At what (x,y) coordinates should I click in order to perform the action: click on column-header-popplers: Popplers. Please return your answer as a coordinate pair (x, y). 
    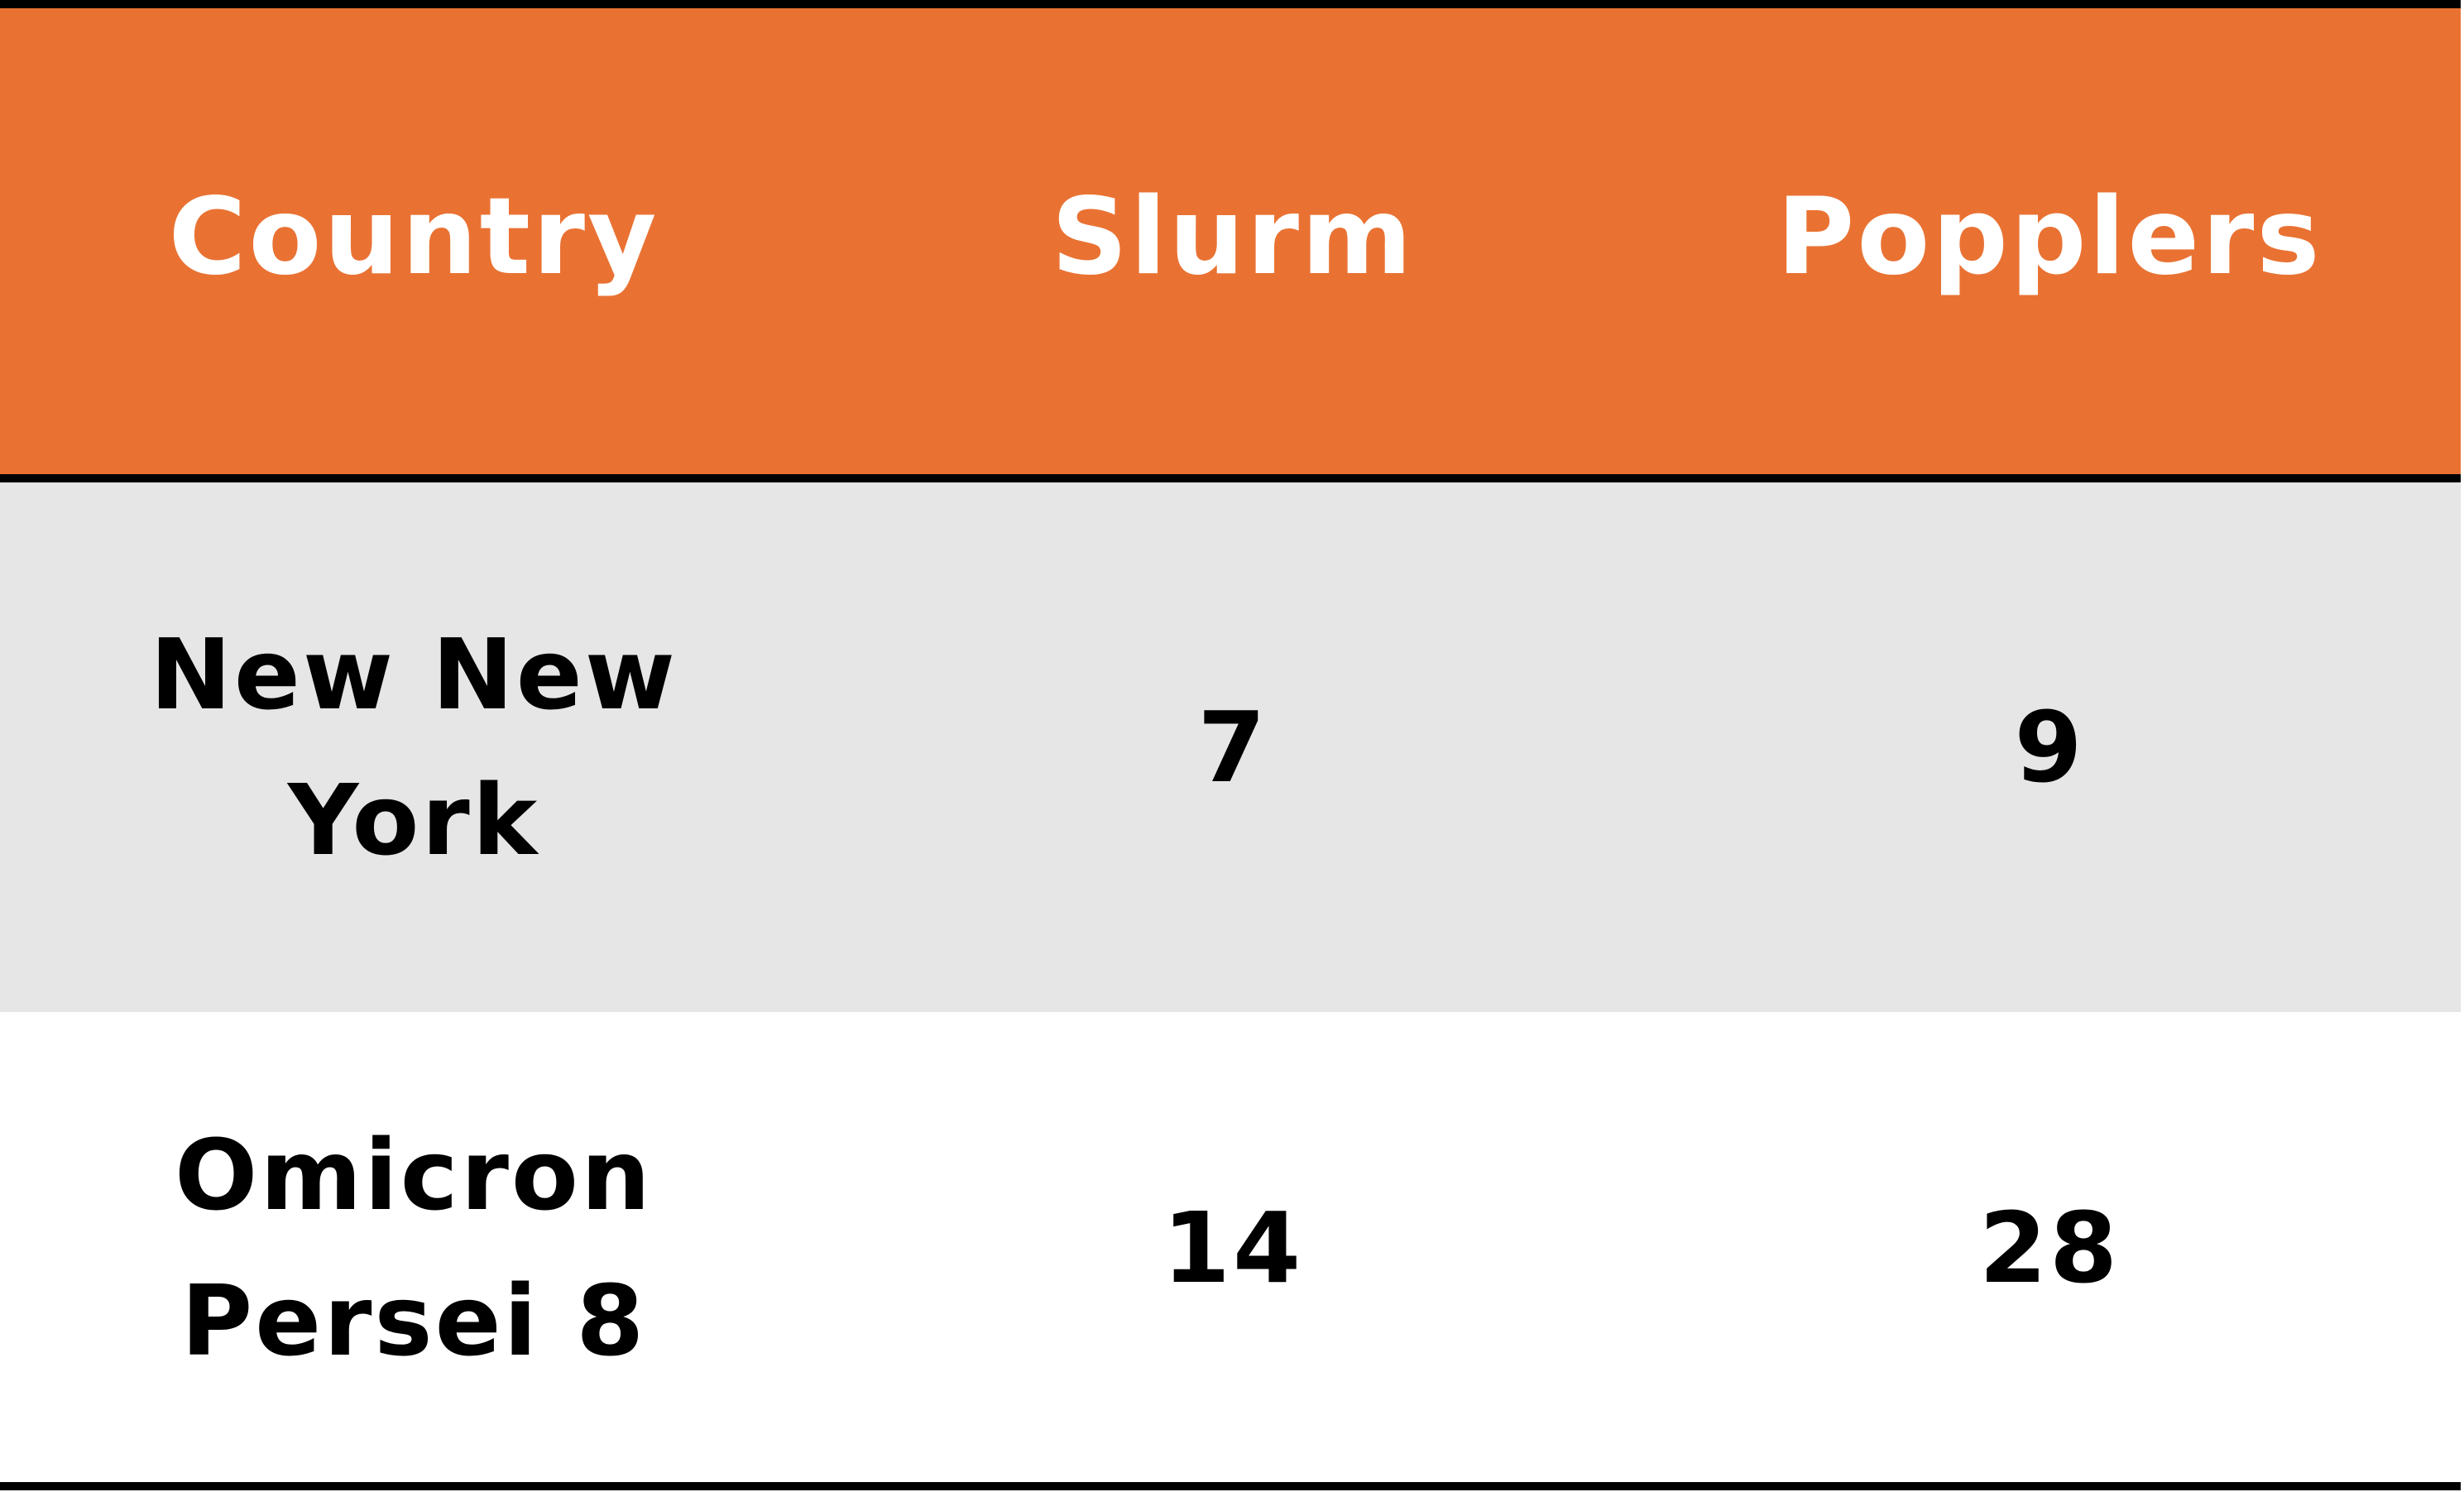
    Looking at the image, I should click on (2049, 241).